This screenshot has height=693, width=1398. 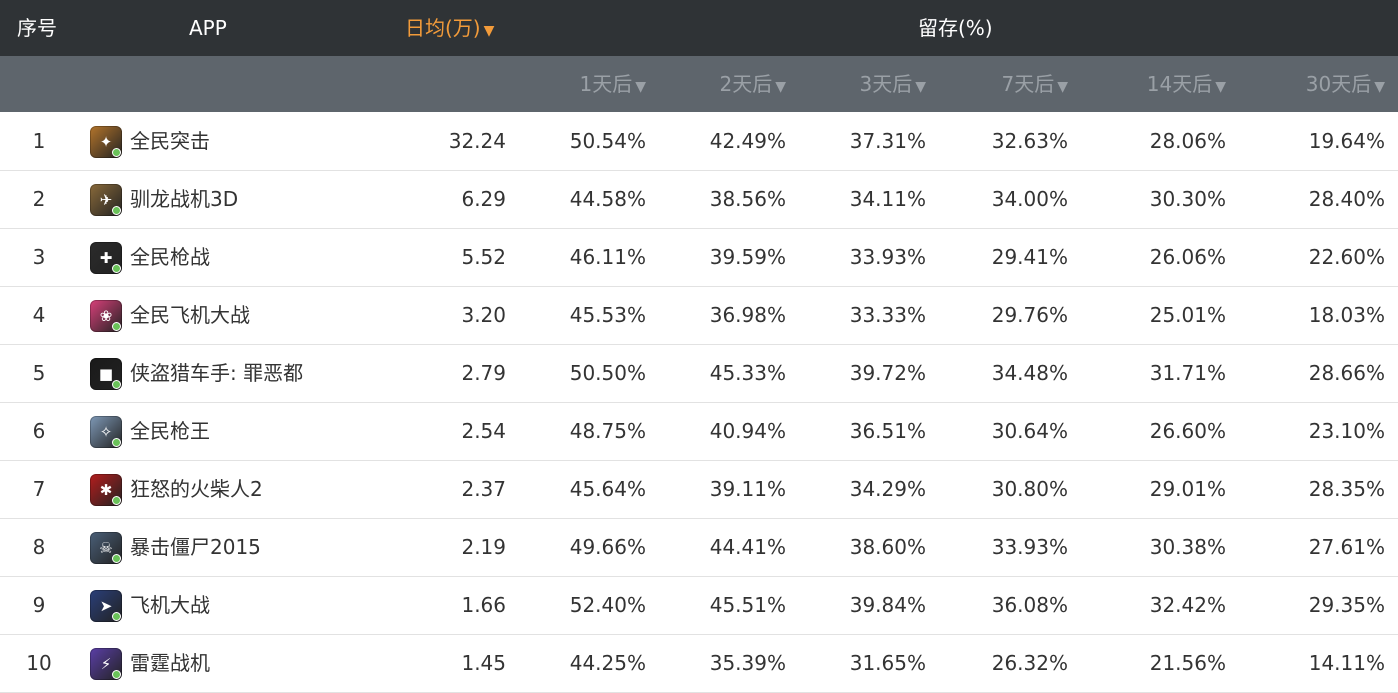 I want to click on stickman-game-icon: ✱, so click(x=106, y=489).